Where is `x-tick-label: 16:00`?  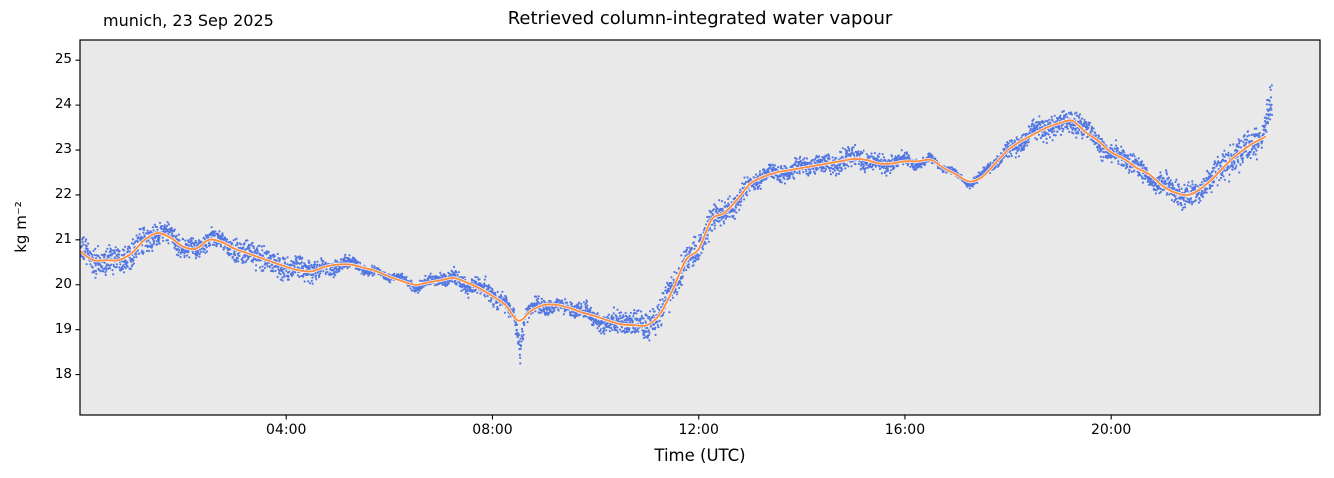
x-tick-label: 16:00 is located at coordinates (905, 430).